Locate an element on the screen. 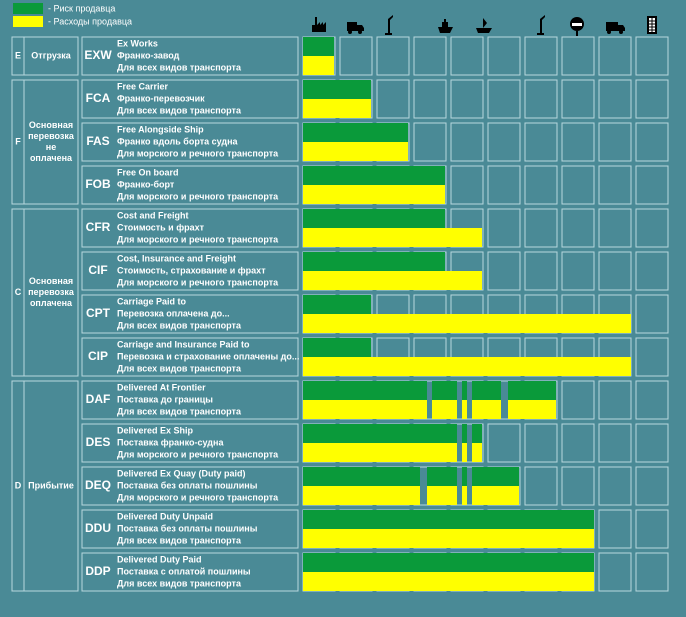 The image size is (686, 617). row-line: Поставка до границы is located at coordinates (165, 399).